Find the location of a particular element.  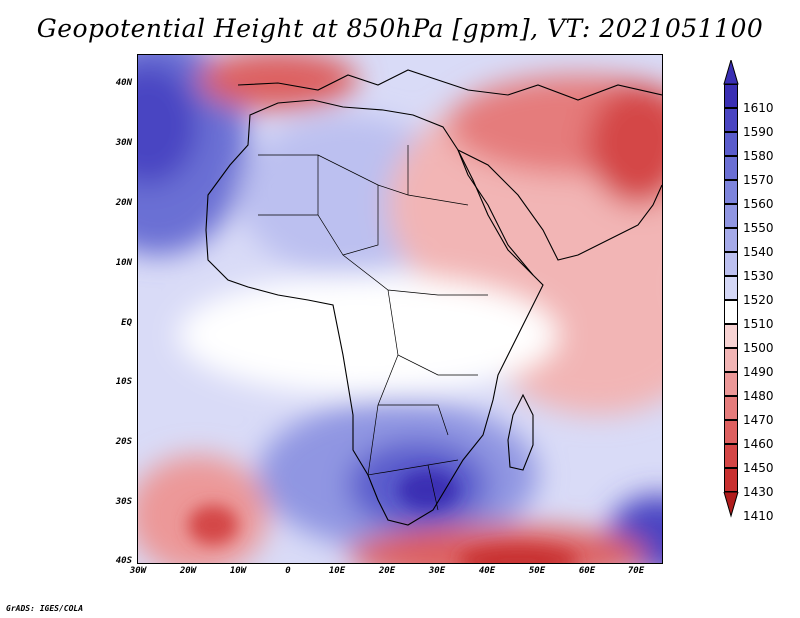

south-atlantic-low-core is located at coordinates (213, 525).